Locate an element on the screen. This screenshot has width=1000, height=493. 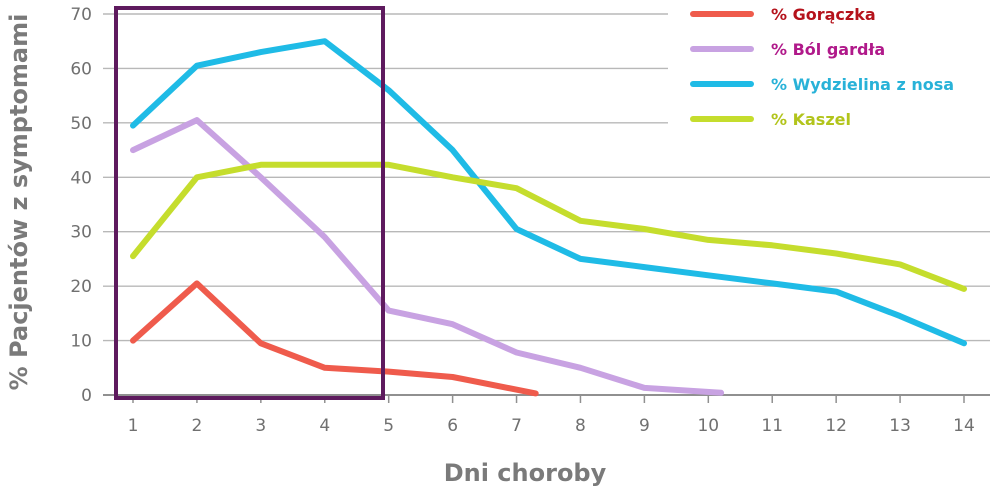
x-tick-label: 13 is located at coordinates (900, 426).